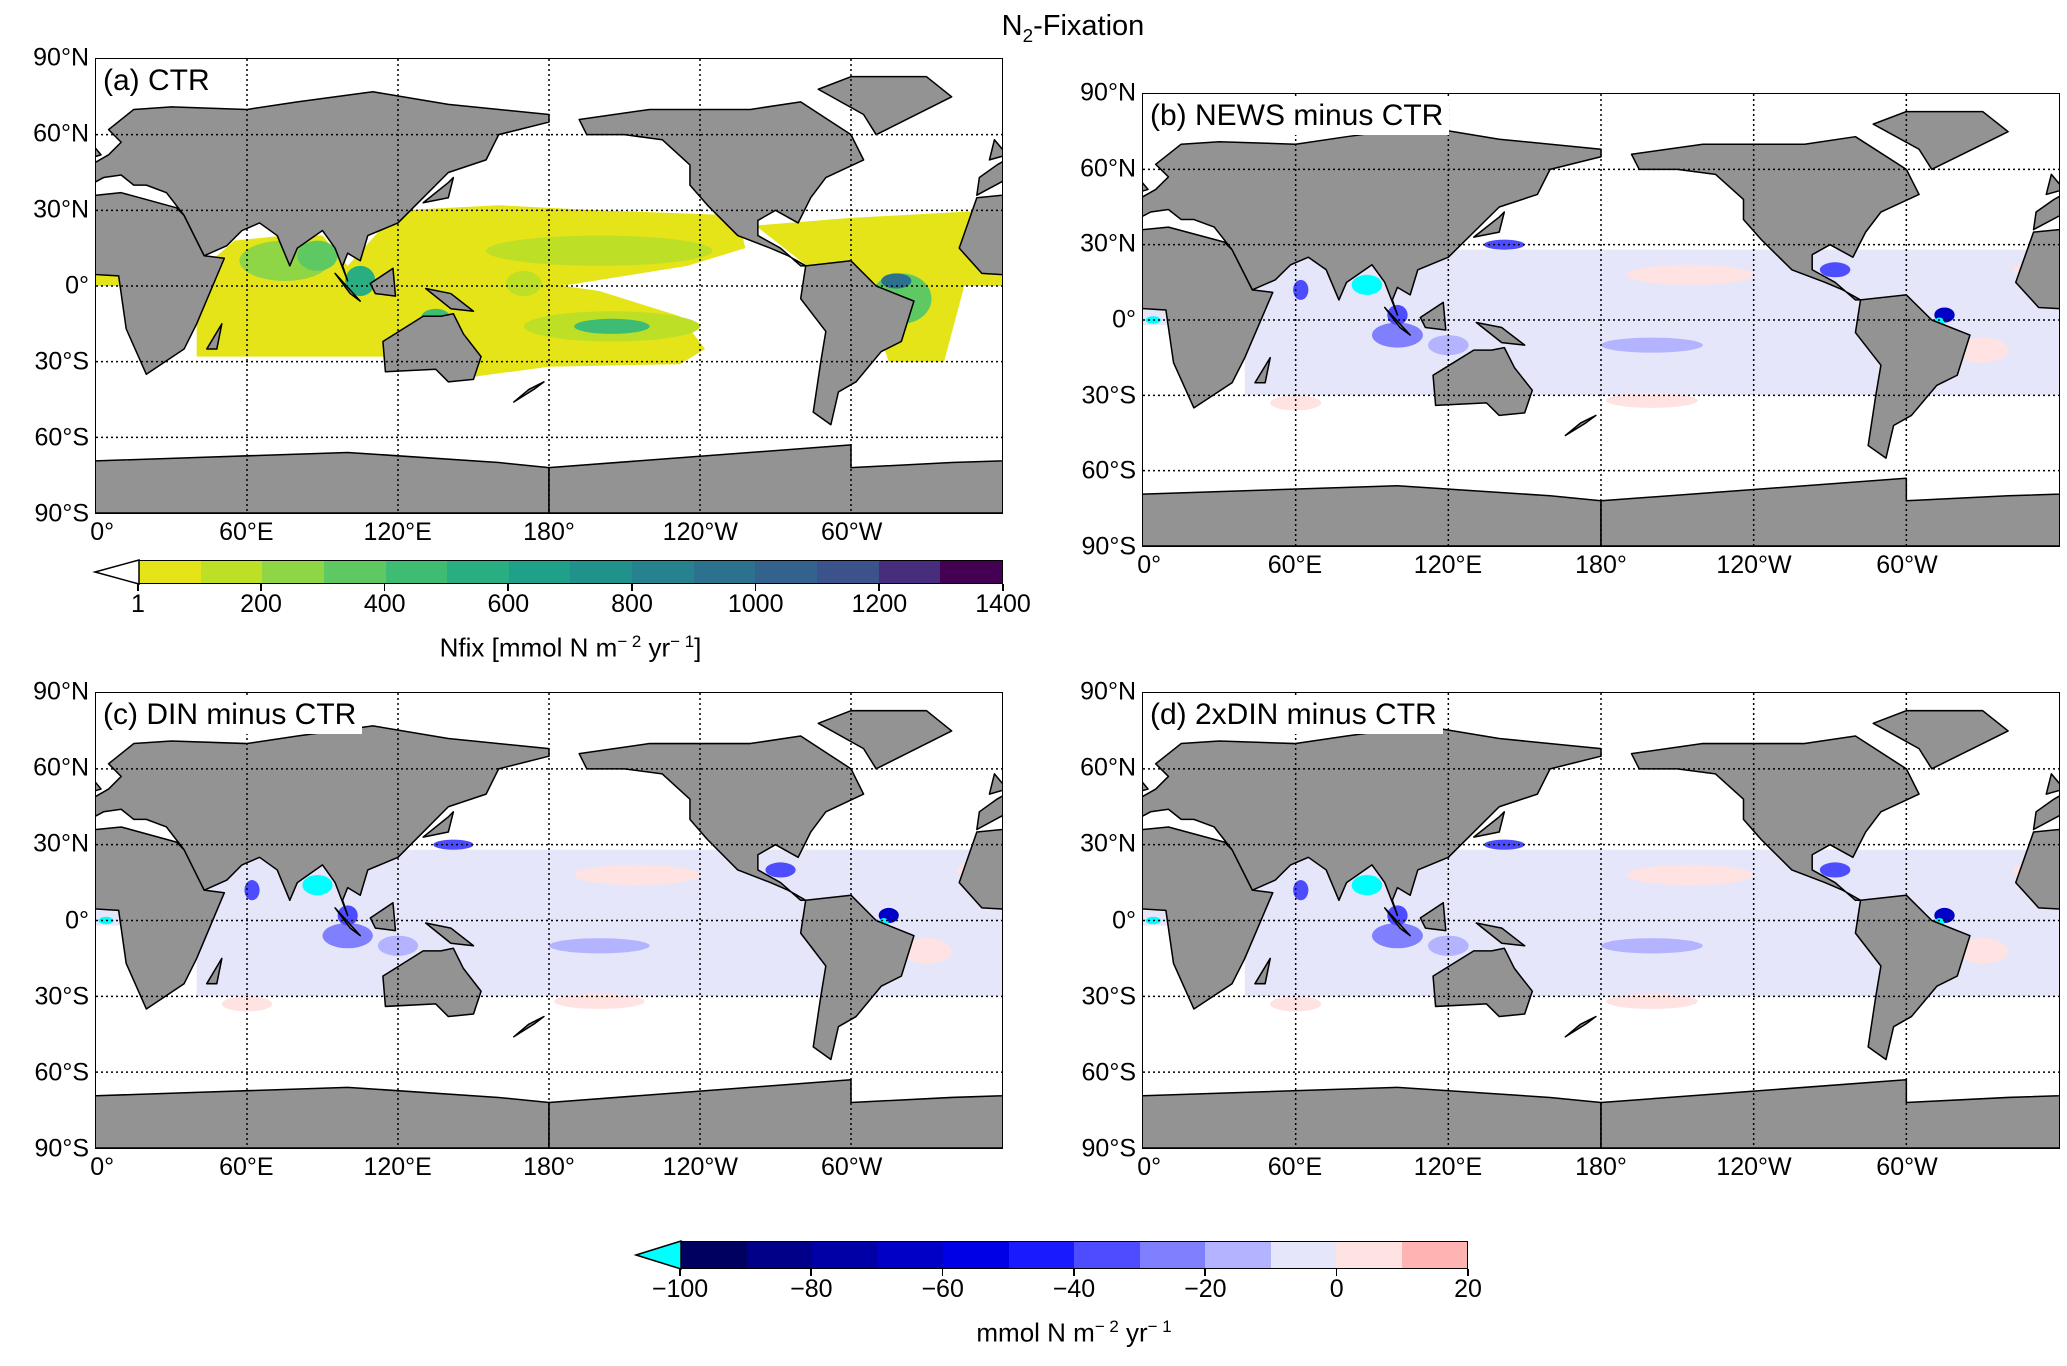 Image resolution: width=2067 pixels, height=1366 pixels. What do you see at coordinates (879, 604) in the screenshot?
I see `colorbar-tick-label: 1200` at bounding box center [879, 604].